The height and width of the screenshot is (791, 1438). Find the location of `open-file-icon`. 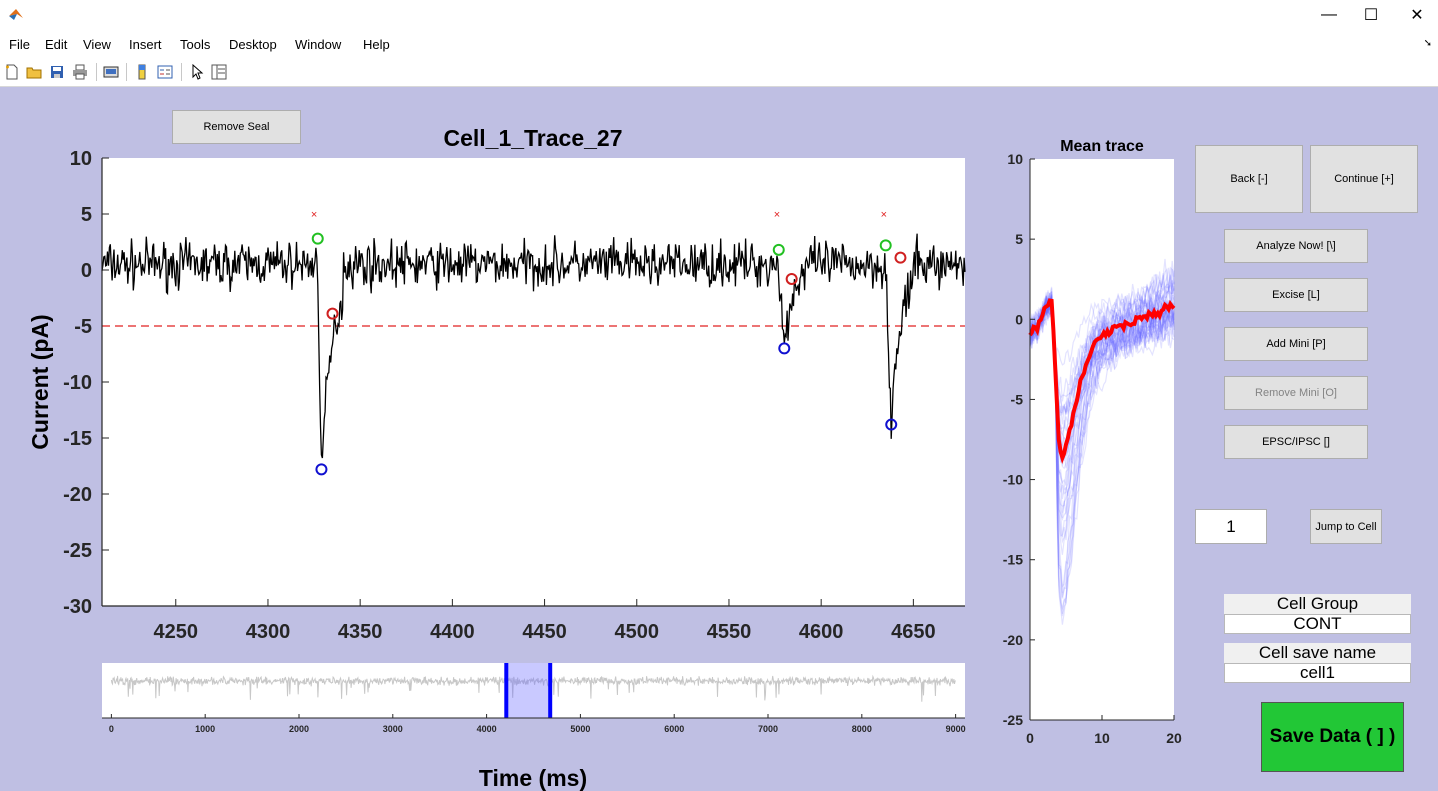

open-file-icon is located at coordinates (34, 72).